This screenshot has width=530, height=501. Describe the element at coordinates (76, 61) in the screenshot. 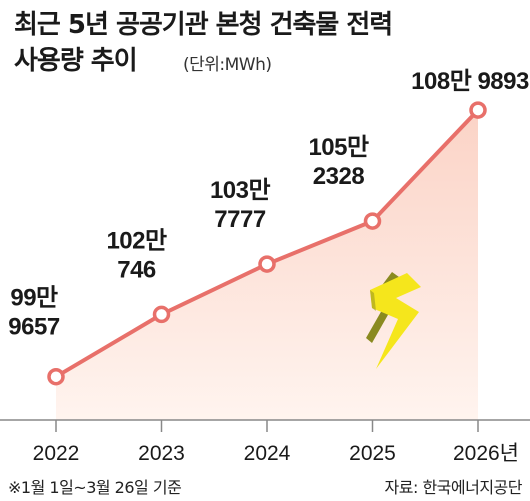

I see `chart-title-line-2: 사용량 추이` at that location.